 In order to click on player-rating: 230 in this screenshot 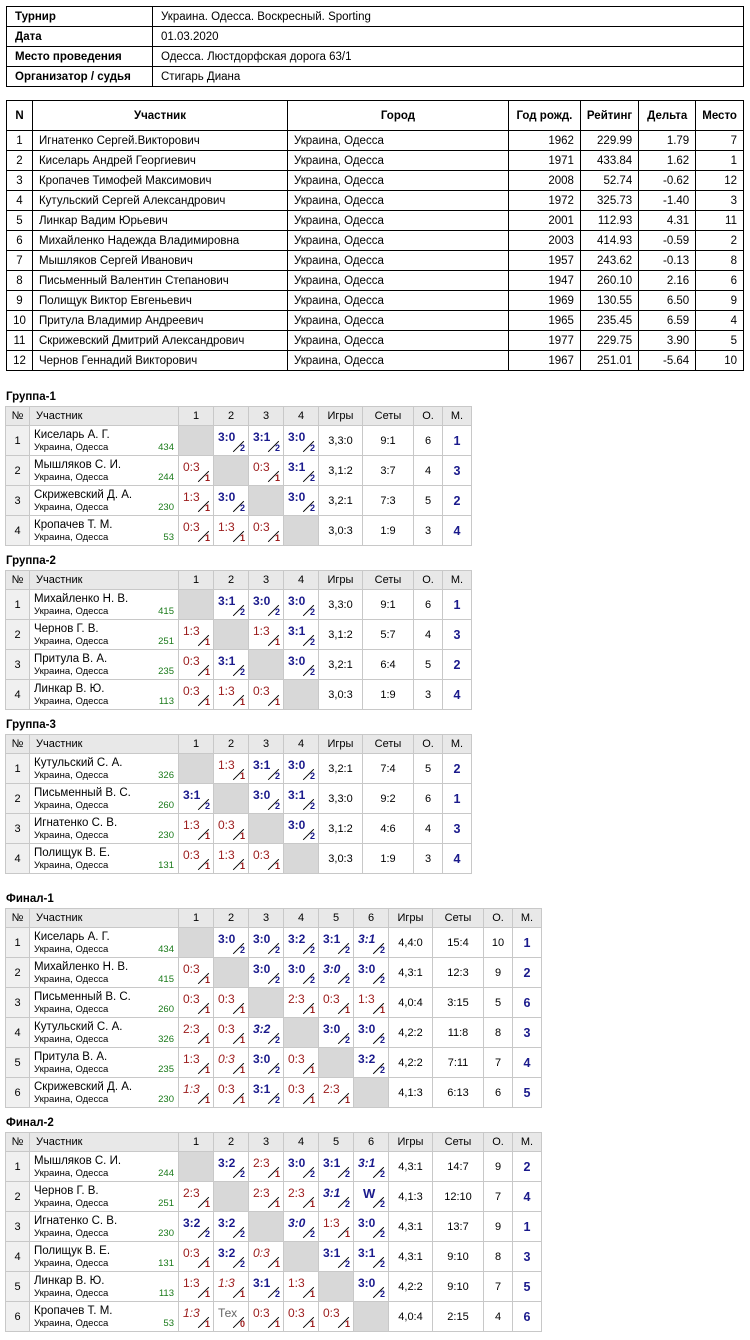, I will do `click(166, 1233)`.